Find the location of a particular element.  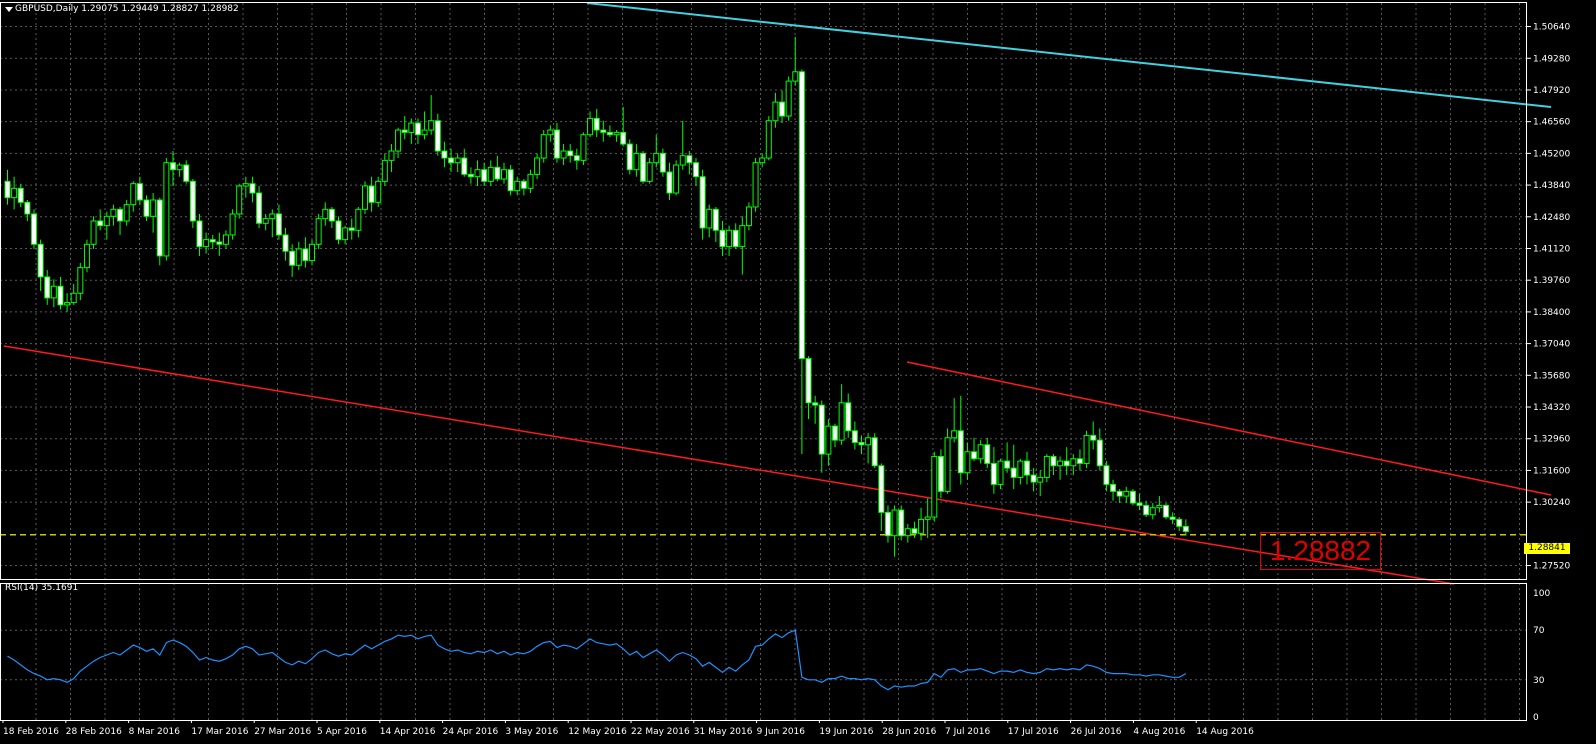

y-tick-label: 1.35680 is located at coordinates (1551, 376).